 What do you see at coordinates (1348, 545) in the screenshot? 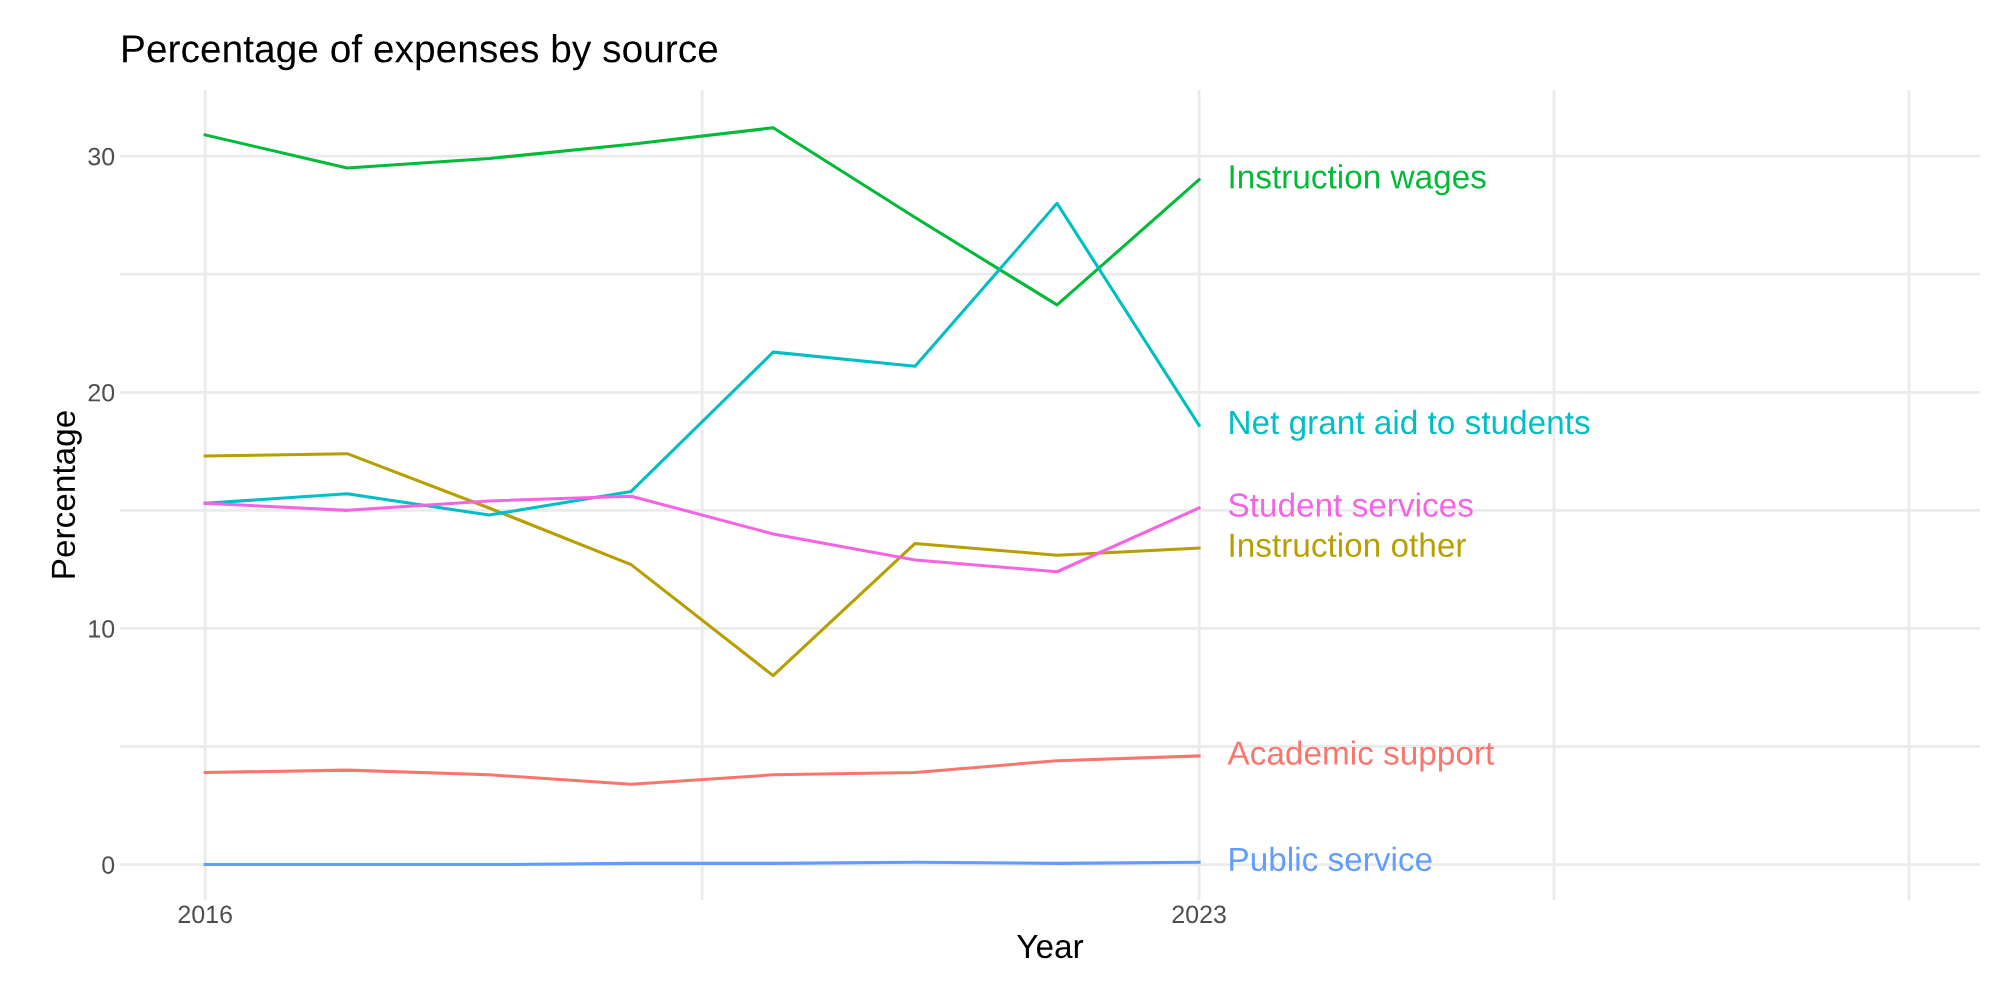
I see `series-label: Instruction other` at bounding box center [1348, 545].